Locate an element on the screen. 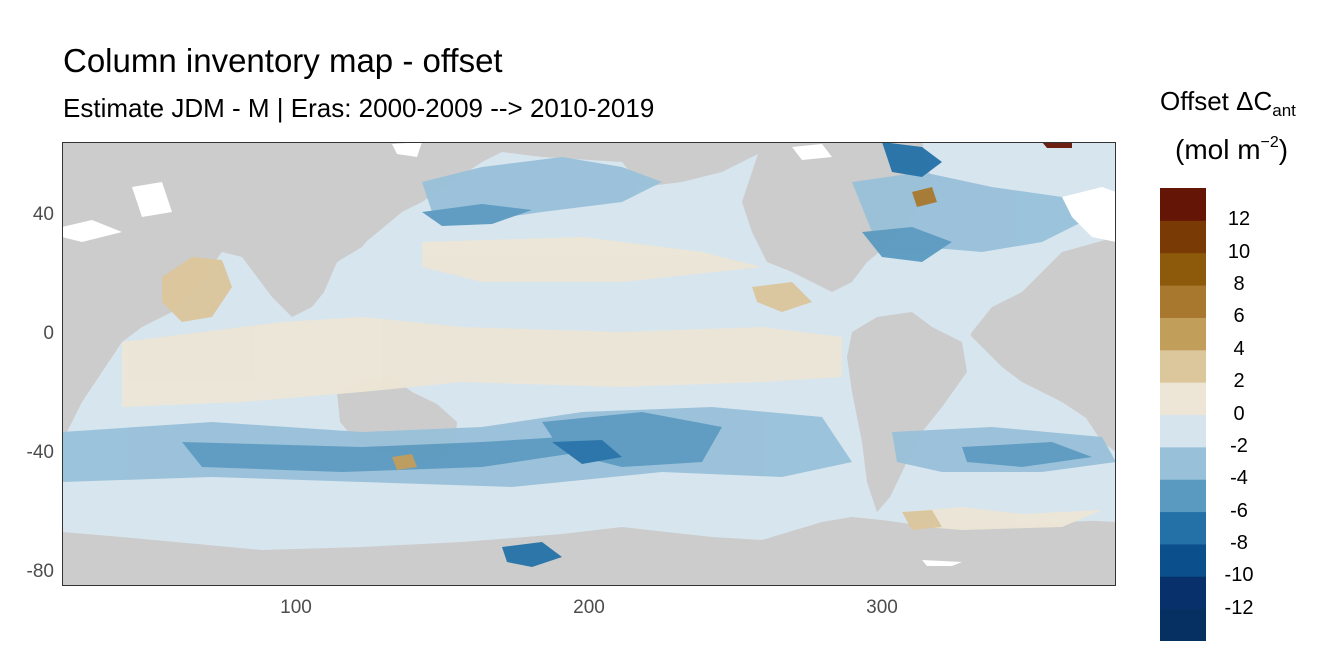  legend-tick-label: 6 is located at coordinates (1239, 316).